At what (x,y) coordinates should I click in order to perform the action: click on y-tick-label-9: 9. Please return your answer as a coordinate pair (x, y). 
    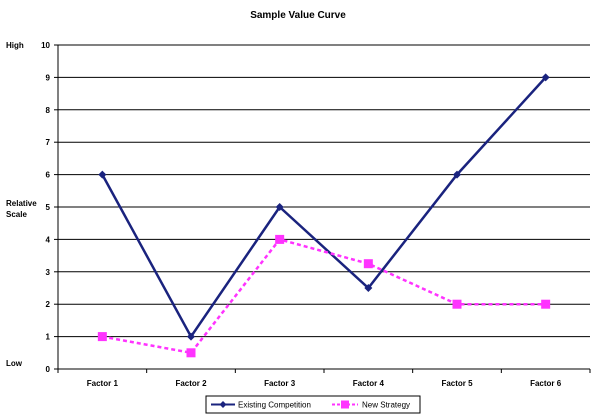
    Looking at the image, I should click on (48, 77).